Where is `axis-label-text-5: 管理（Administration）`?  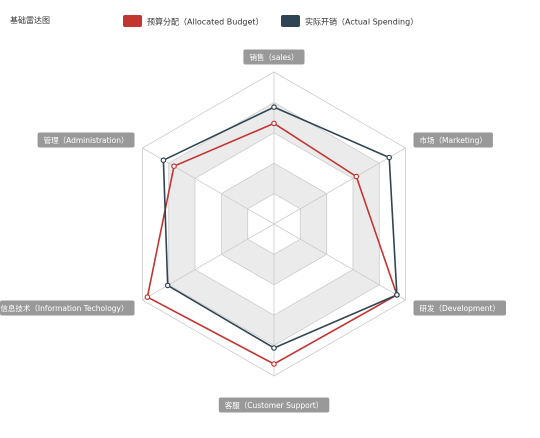 axis-label-text-5: 管理（Administration） is located at coordinates (86, 140).